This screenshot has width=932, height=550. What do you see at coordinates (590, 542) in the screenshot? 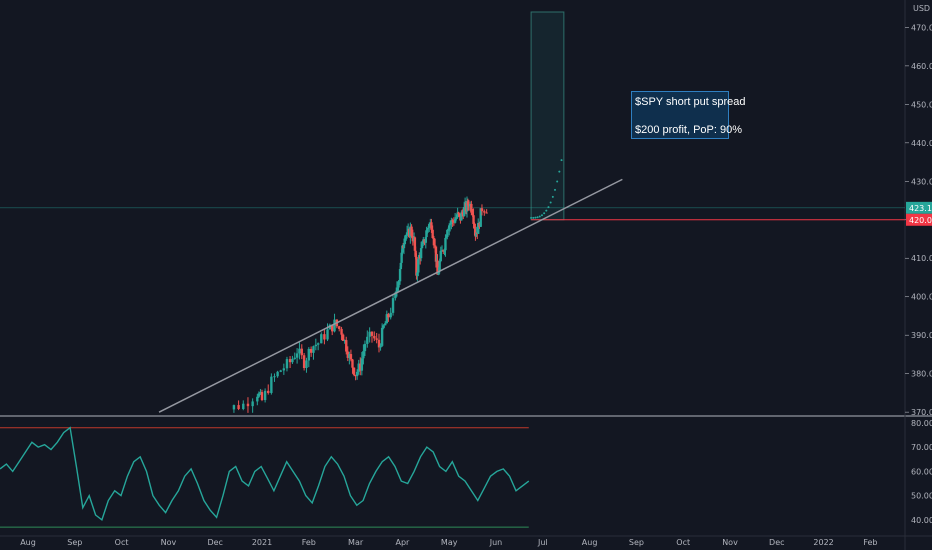
I see `time-tick-label: Aug` at bounding box center [590, 542].